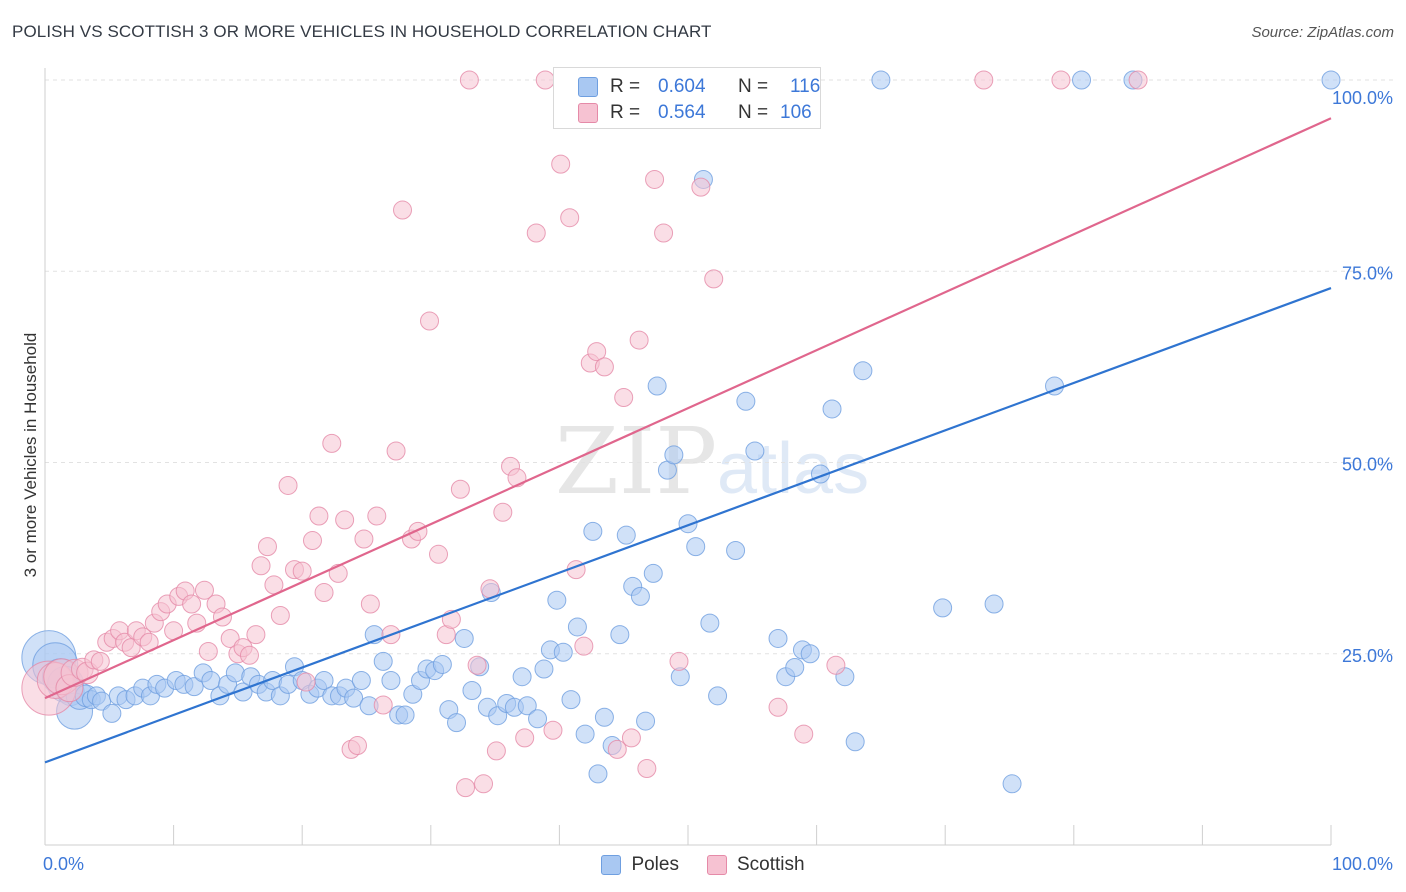 The image size is (1406, 892). What do you see at coordinates (1367, 273) in the screenshot?
I see `y-tick-label: 75.0%` at bounding box center [1367, 273].